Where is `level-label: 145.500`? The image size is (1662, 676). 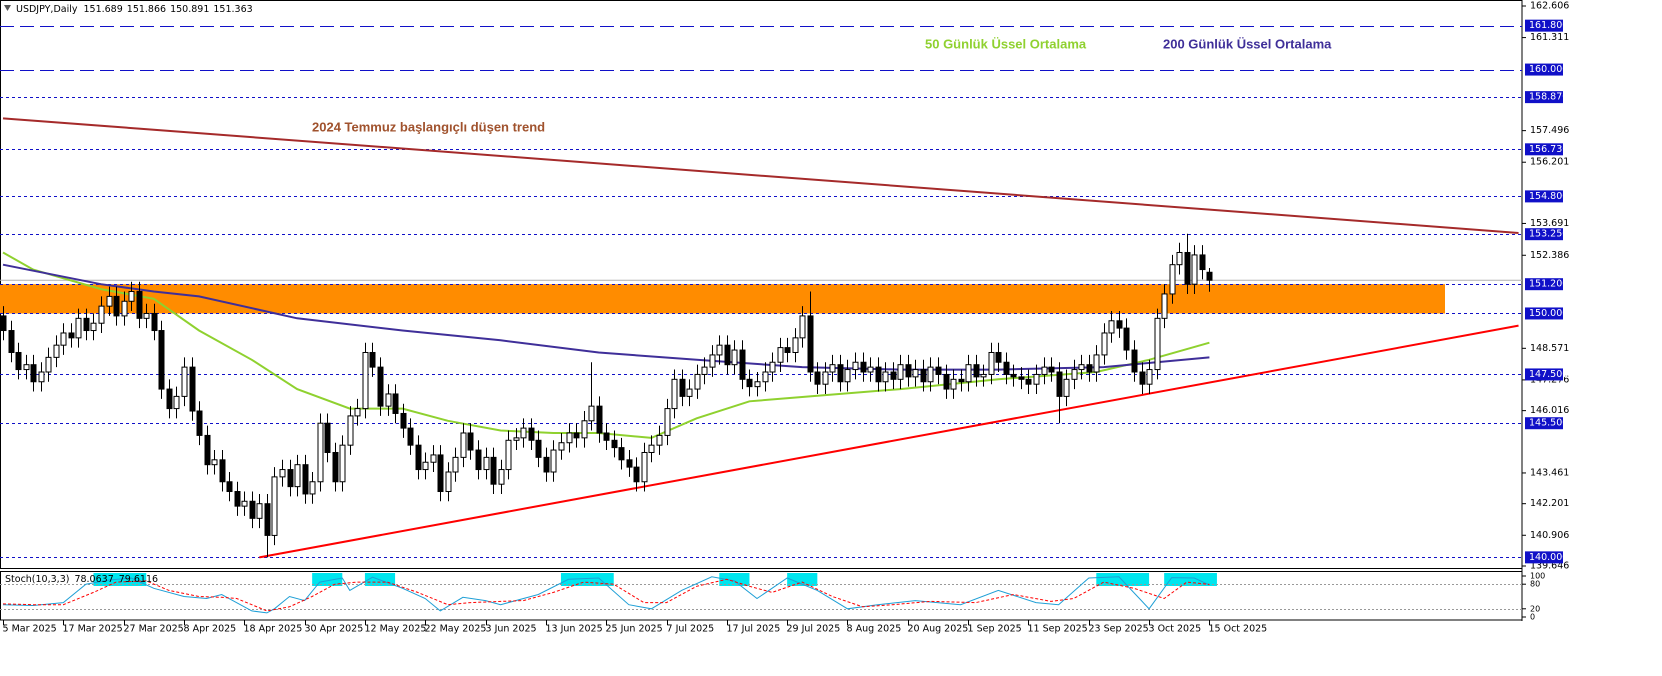
level-label: 145.500 is located at coordinates (1548, 423).